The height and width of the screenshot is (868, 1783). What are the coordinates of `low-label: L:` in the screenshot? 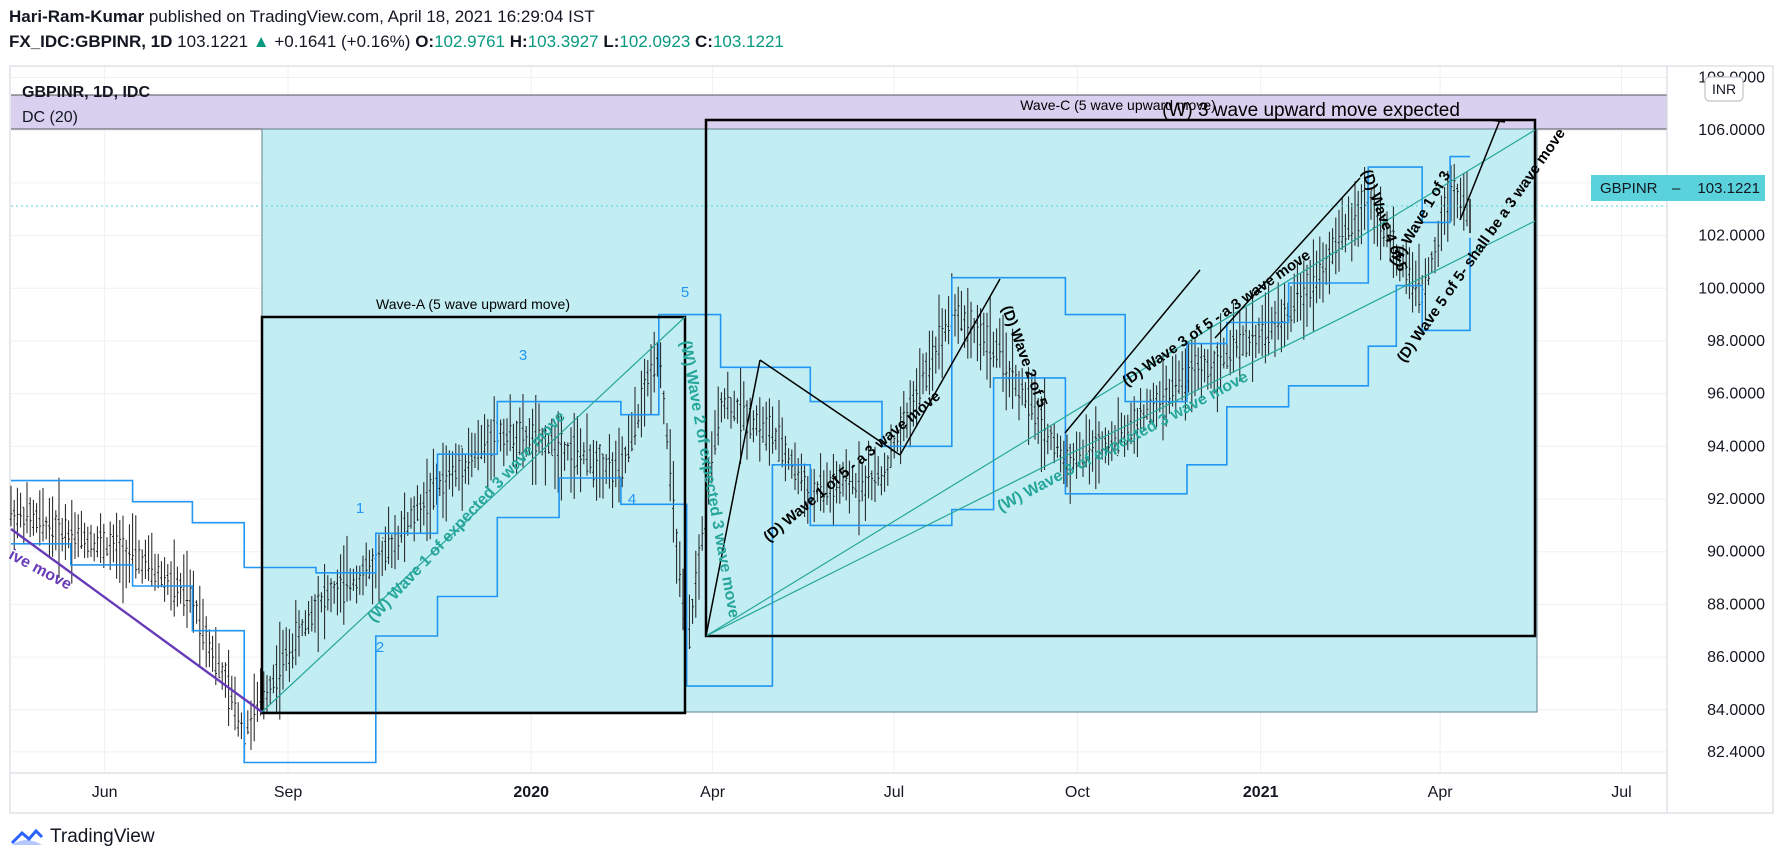 It's located at (611, 41).